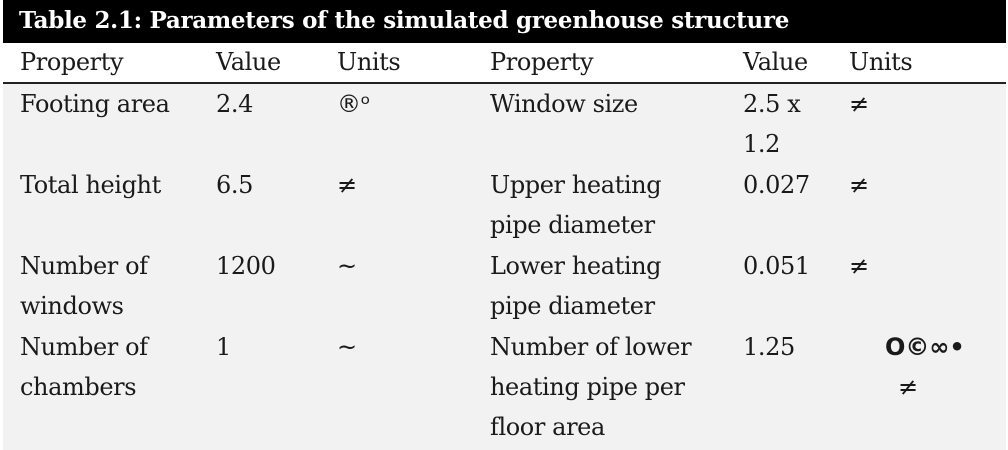 The width and height of the screenshot is (1008, 450). I want to click on left-units: ≠, so click(347, 185).